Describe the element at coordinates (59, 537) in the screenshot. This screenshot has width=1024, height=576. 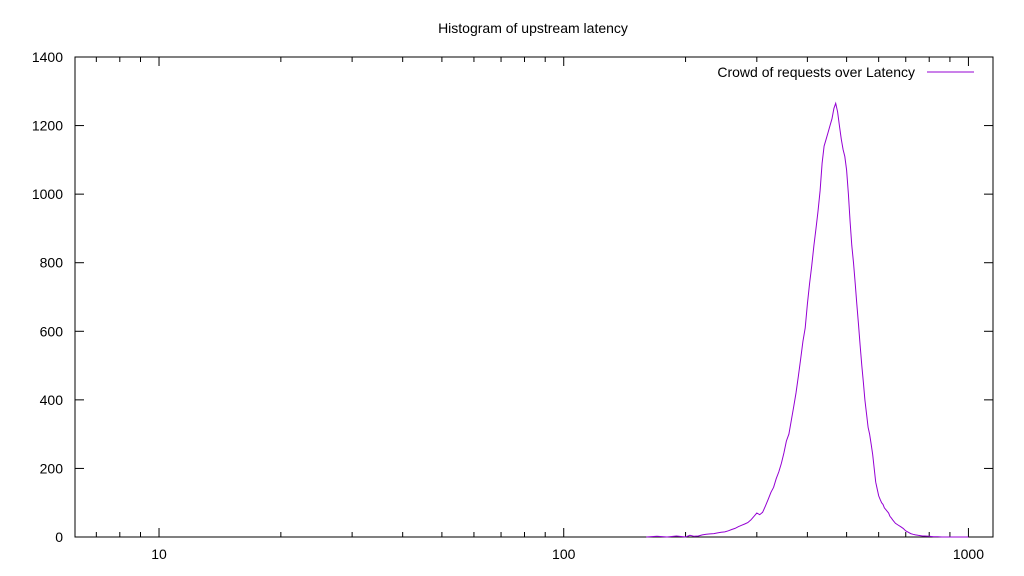
I see `y-tick-label: 0` at that location.